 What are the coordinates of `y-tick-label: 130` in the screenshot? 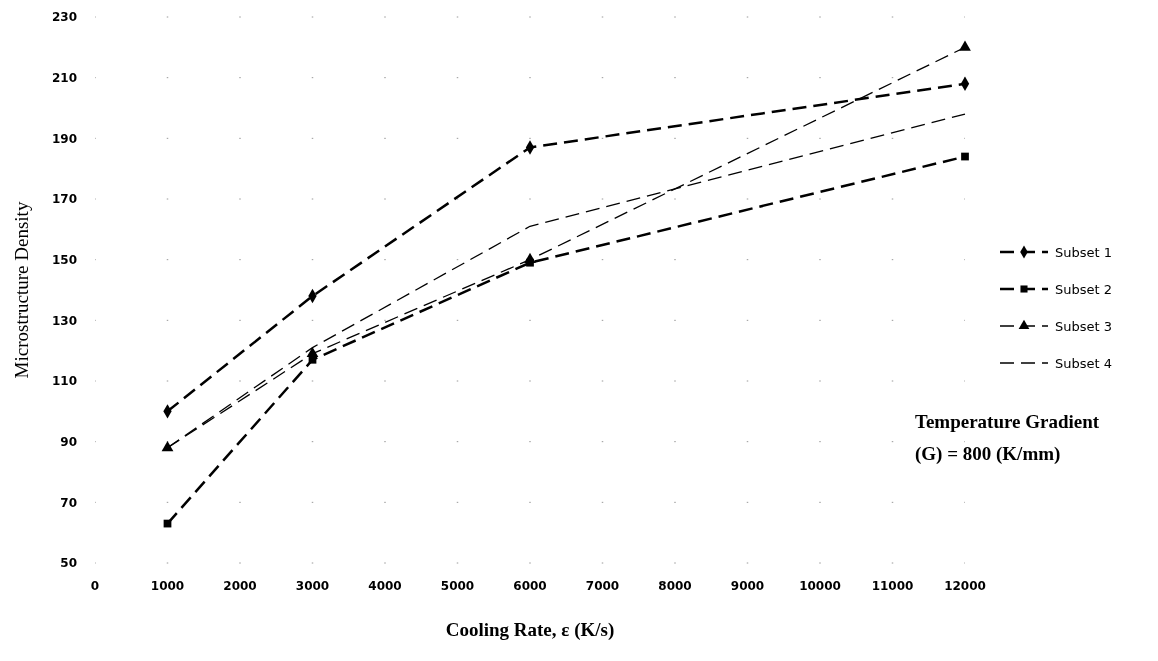 It's located at (64, 320).